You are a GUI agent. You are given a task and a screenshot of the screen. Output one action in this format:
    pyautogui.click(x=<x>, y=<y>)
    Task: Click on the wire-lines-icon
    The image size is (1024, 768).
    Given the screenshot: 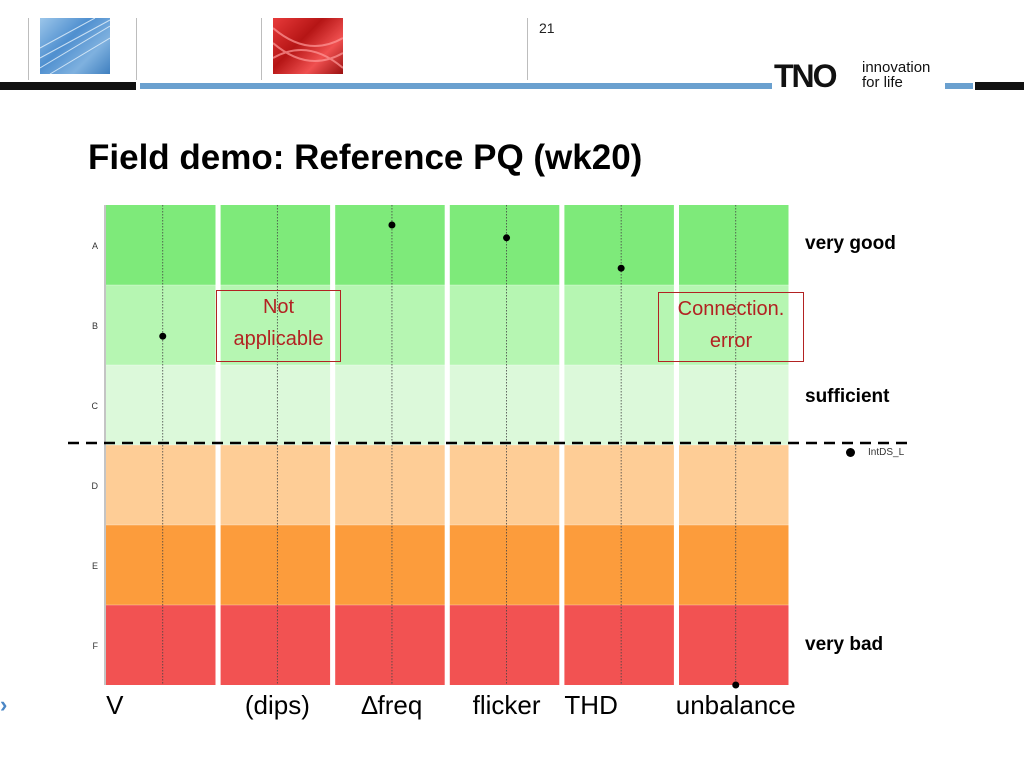 What is the action you would take?
    pyautogui.click(x=75, y=46)
    